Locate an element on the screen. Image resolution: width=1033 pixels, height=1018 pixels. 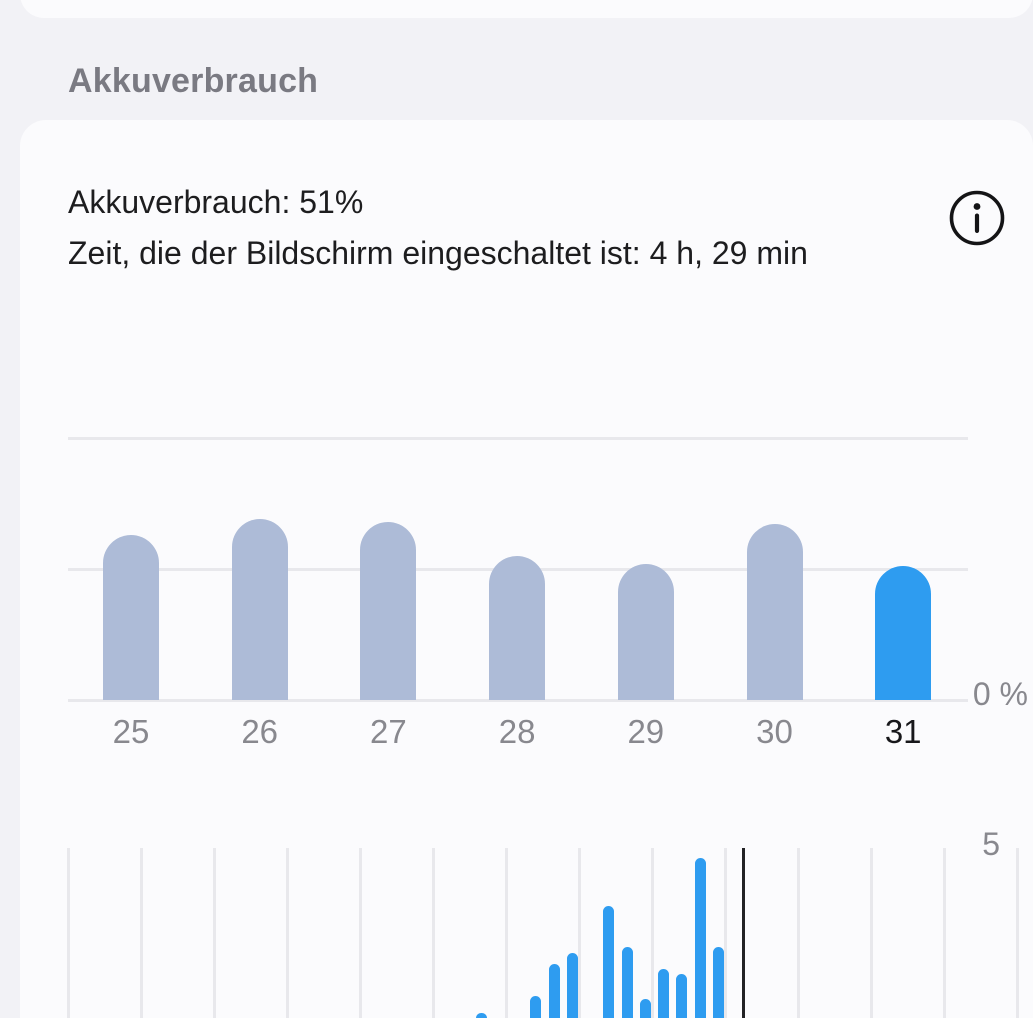
hourly-chart-axis-label: 5 is located at coordinates (991, 844).